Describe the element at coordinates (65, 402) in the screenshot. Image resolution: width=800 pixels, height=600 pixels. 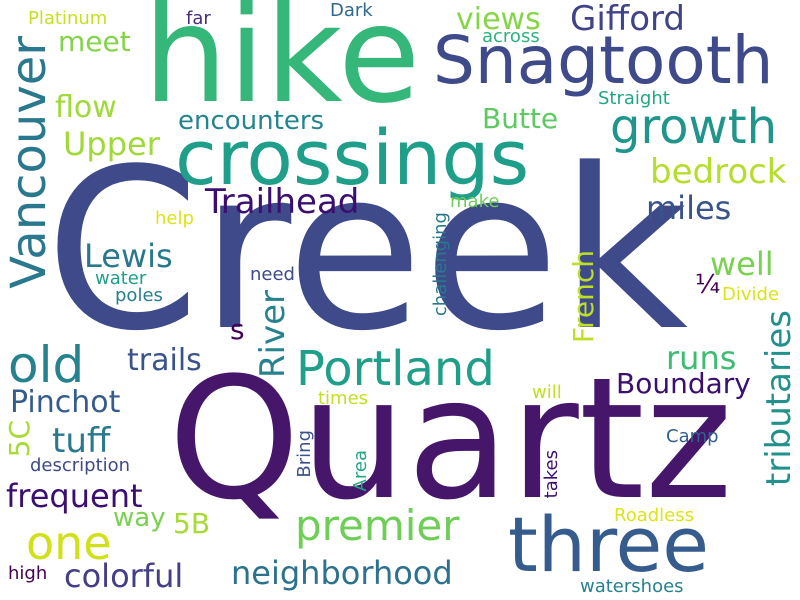
I see `word-pinchot: Pinchot` at that location.